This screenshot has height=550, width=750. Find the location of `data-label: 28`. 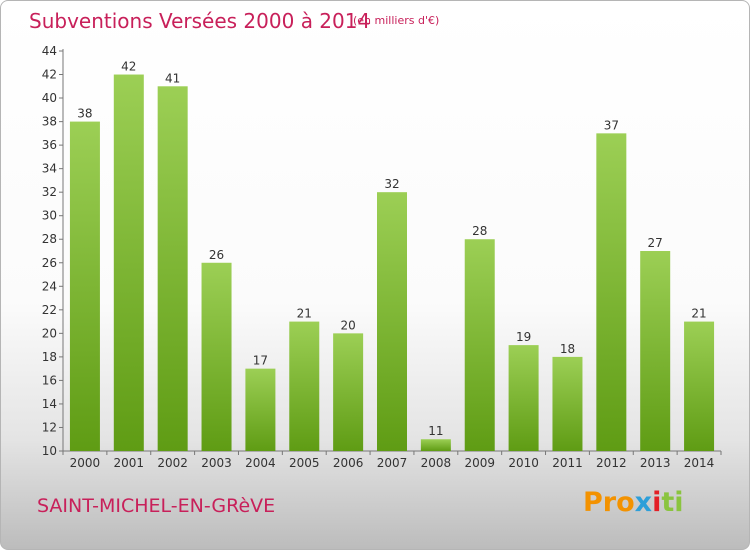

data-label: 28 is located at coordinates (479, 231).